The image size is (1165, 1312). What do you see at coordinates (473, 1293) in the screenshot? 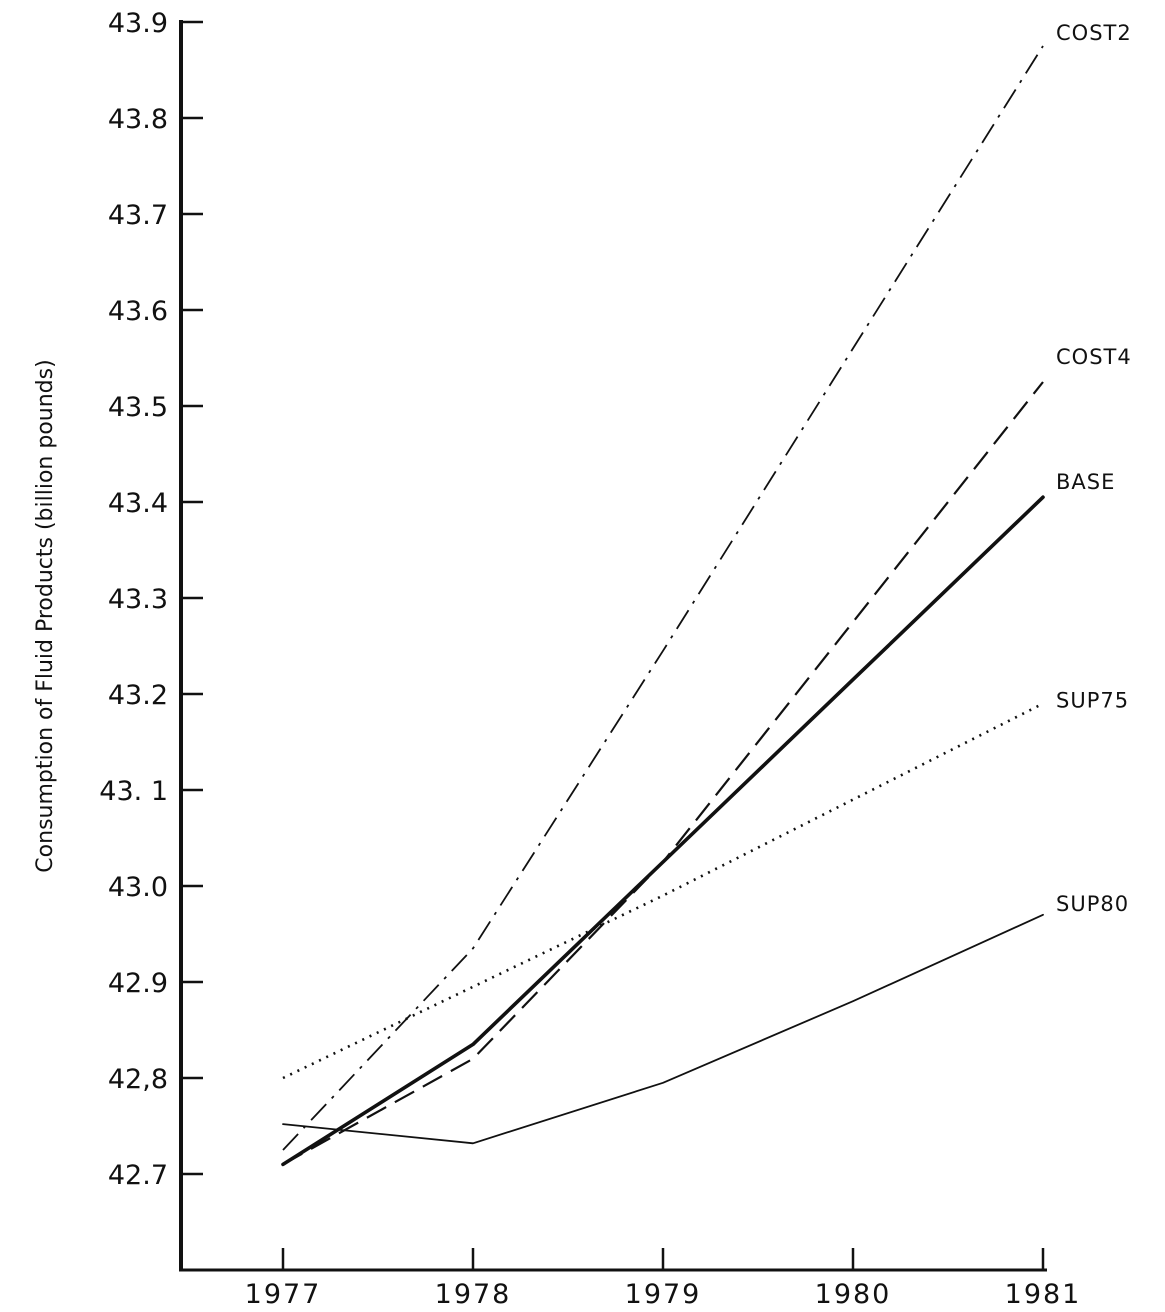
I see `x-tick-label: 1978` at bounding box center [473, 1293].